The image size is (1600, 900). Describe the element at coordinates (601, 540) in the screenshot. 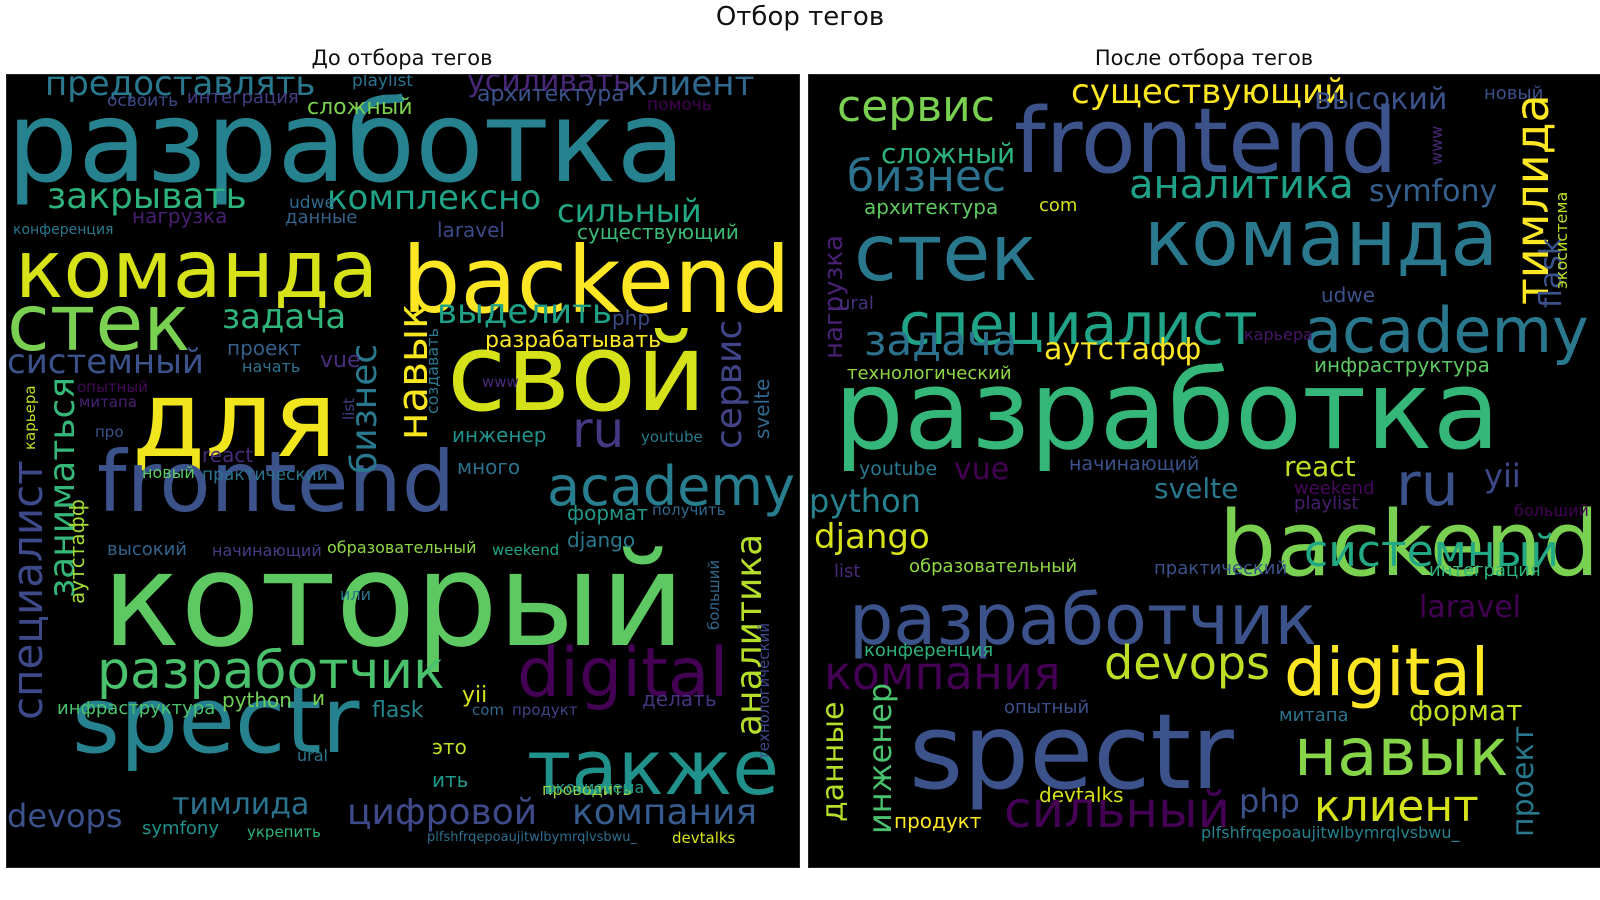

I see `word: django` at that location.